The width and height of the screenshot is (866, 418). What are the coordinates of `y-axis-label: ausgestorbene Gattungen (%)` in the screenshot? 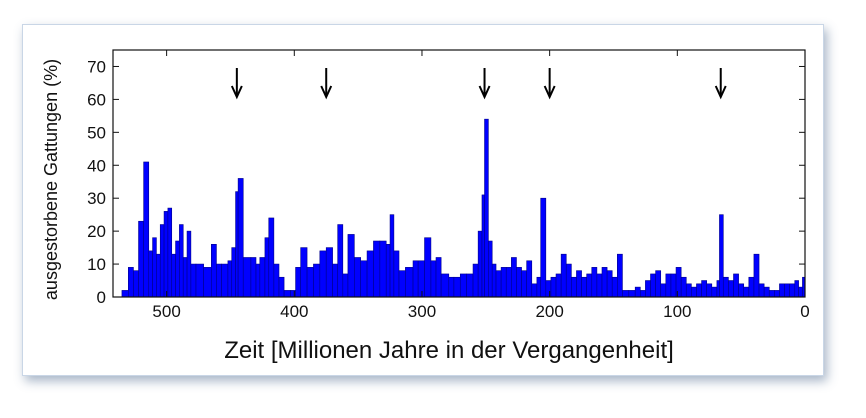 It's located at (51, 179).